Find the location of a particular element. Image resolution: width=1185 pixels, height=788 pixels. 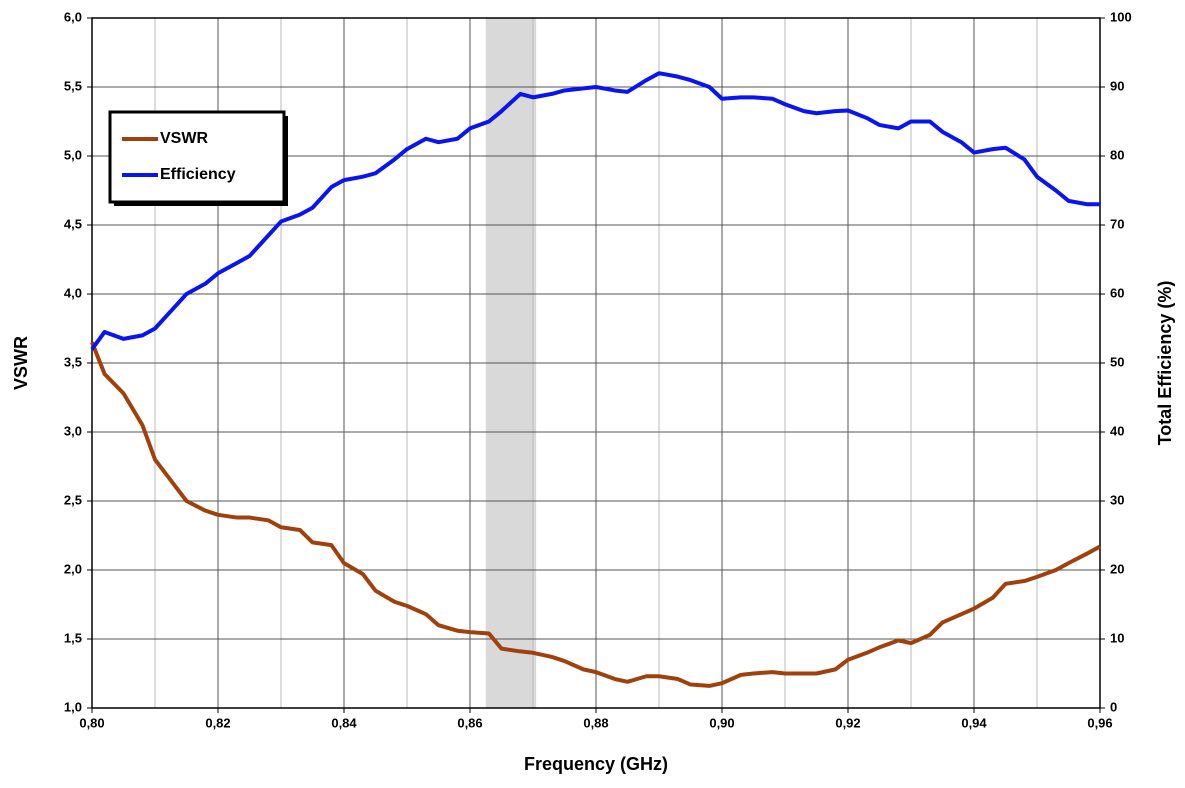

x-tick-label: 0,84 is located at coordinates (344, 722).